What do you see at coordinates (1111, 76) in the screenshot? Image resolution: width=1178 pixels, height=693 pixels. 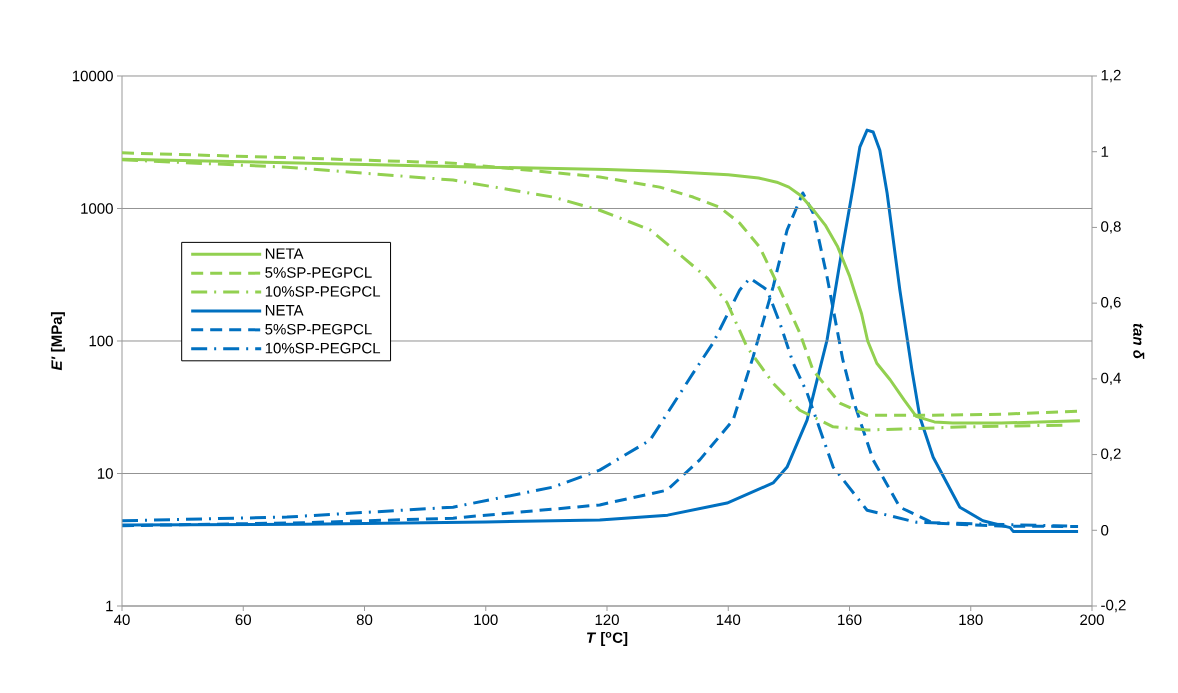 I see `y2-tick-label: 1,2` at bounding box center [1111, 76].